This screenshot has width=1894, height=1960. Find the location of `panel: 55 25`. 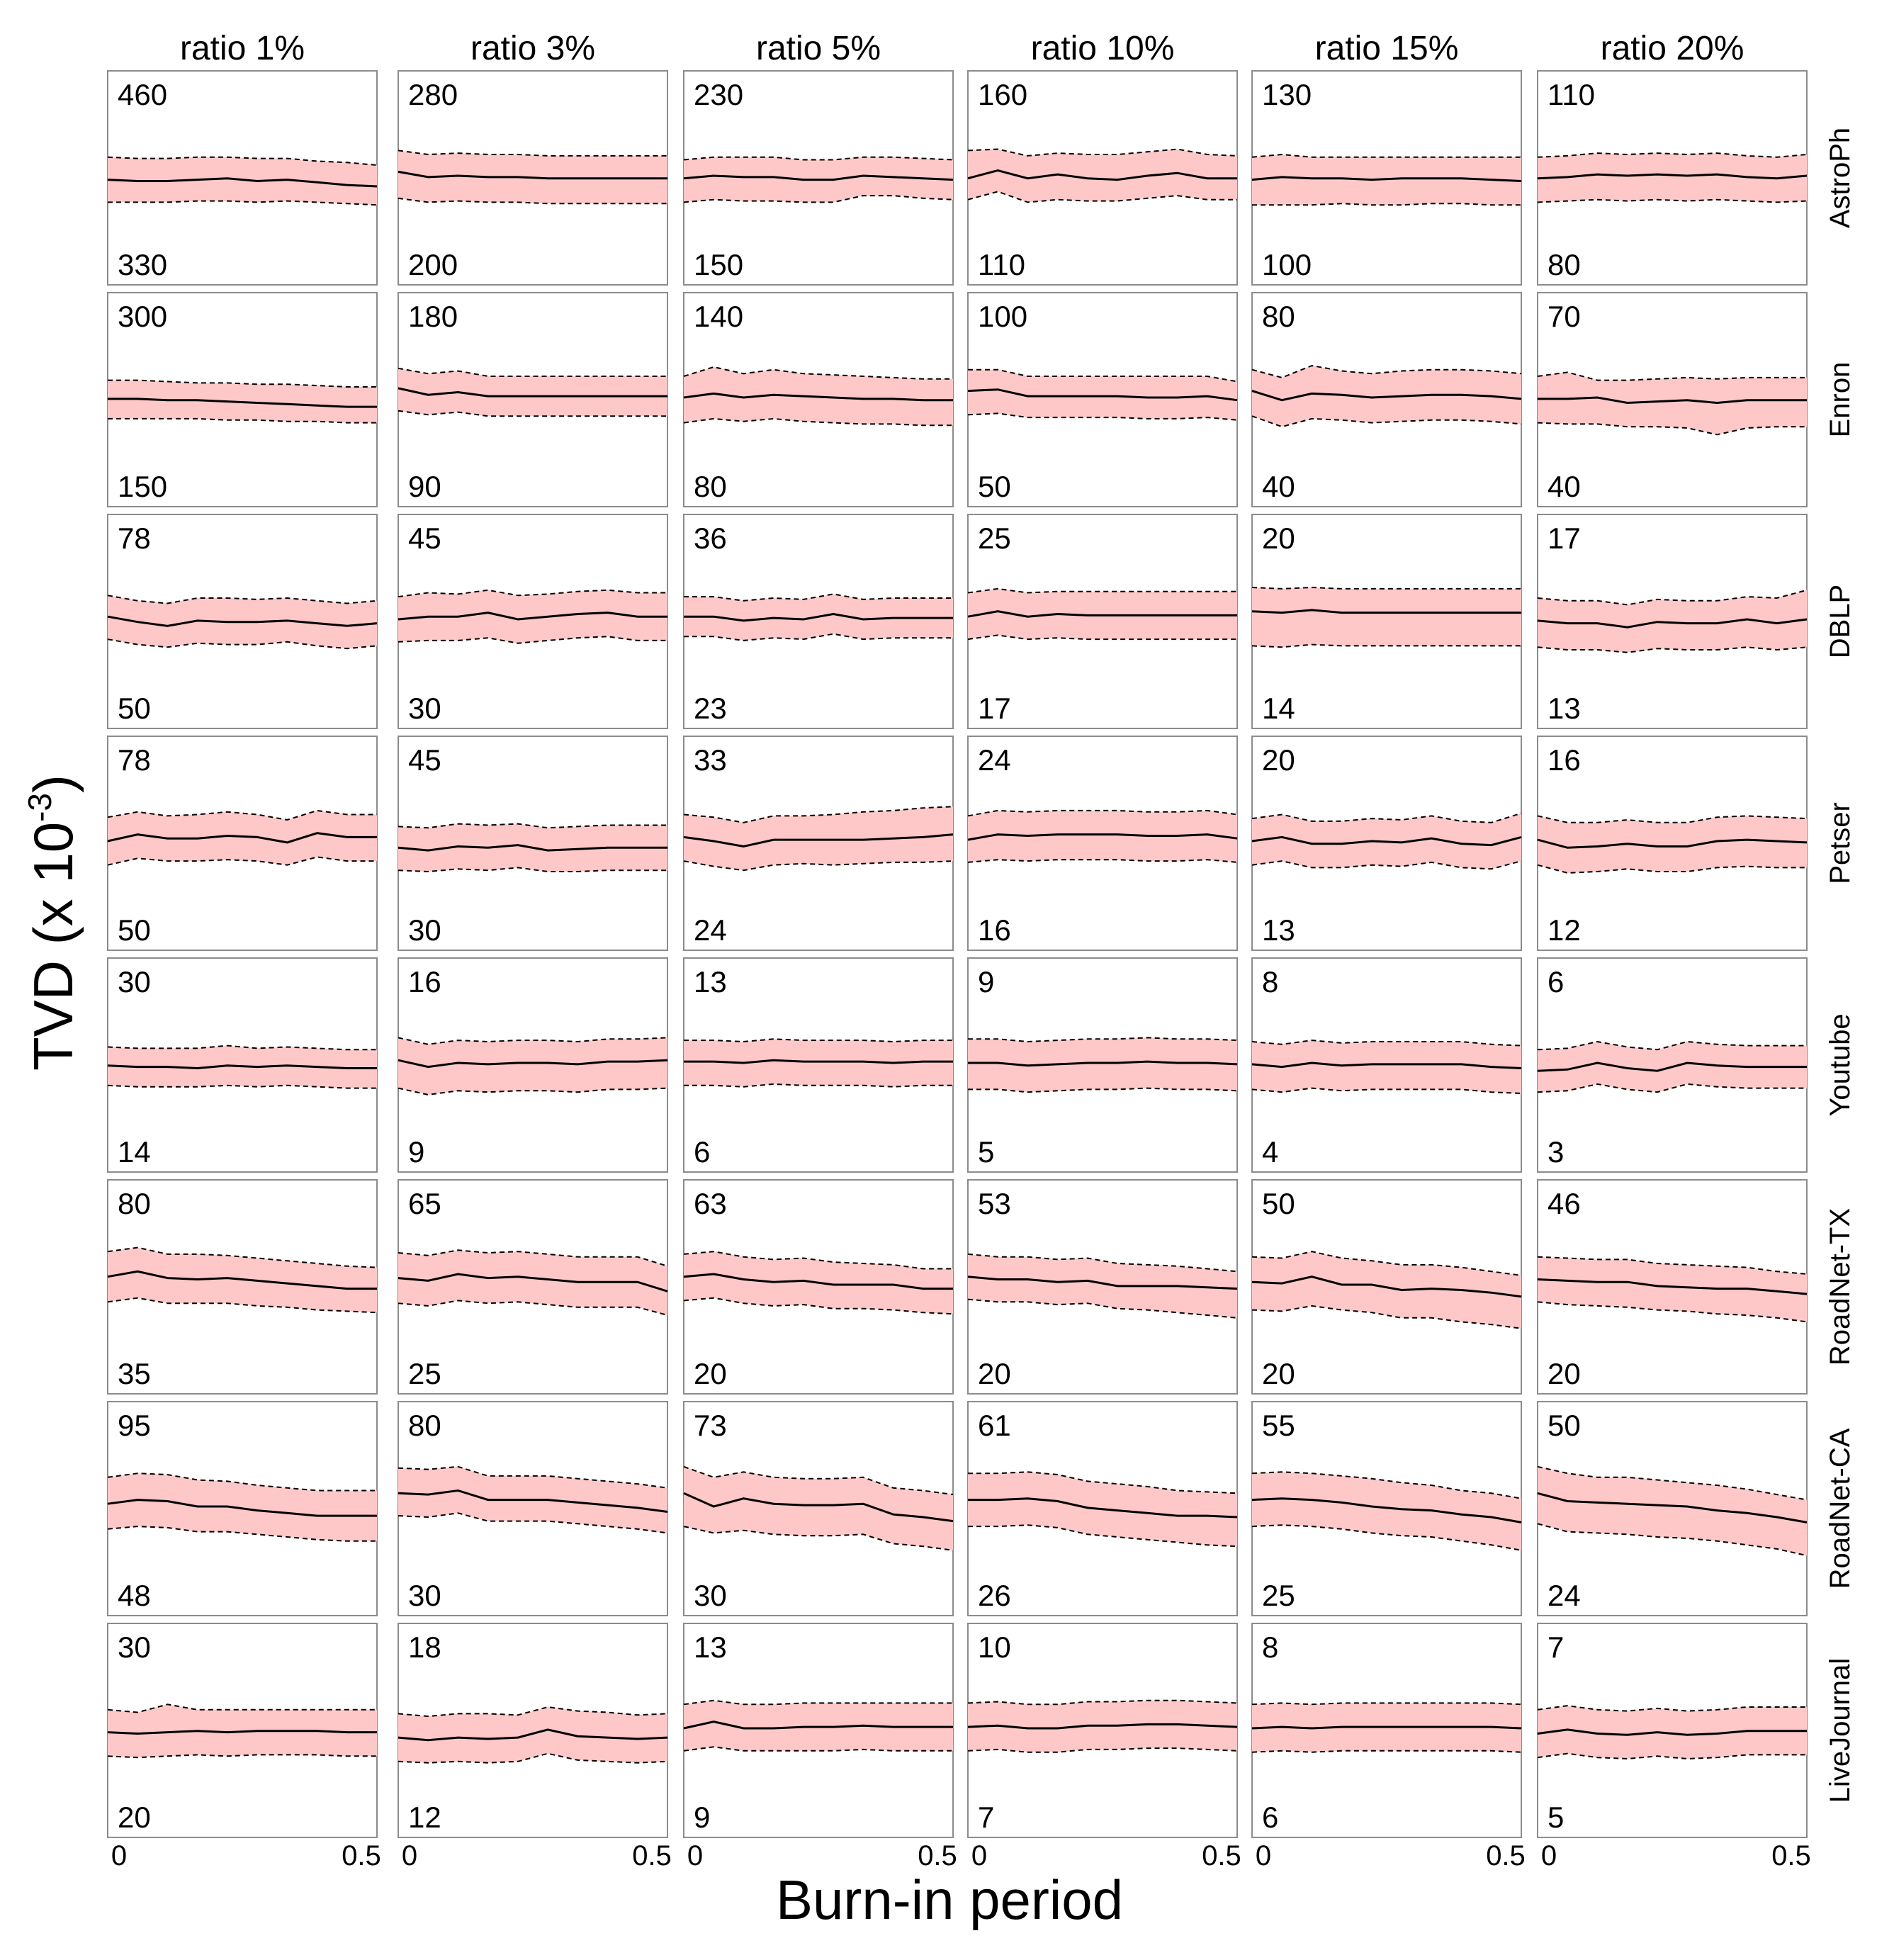

panel: 55 25 is located at coordinates (1386, 1508).